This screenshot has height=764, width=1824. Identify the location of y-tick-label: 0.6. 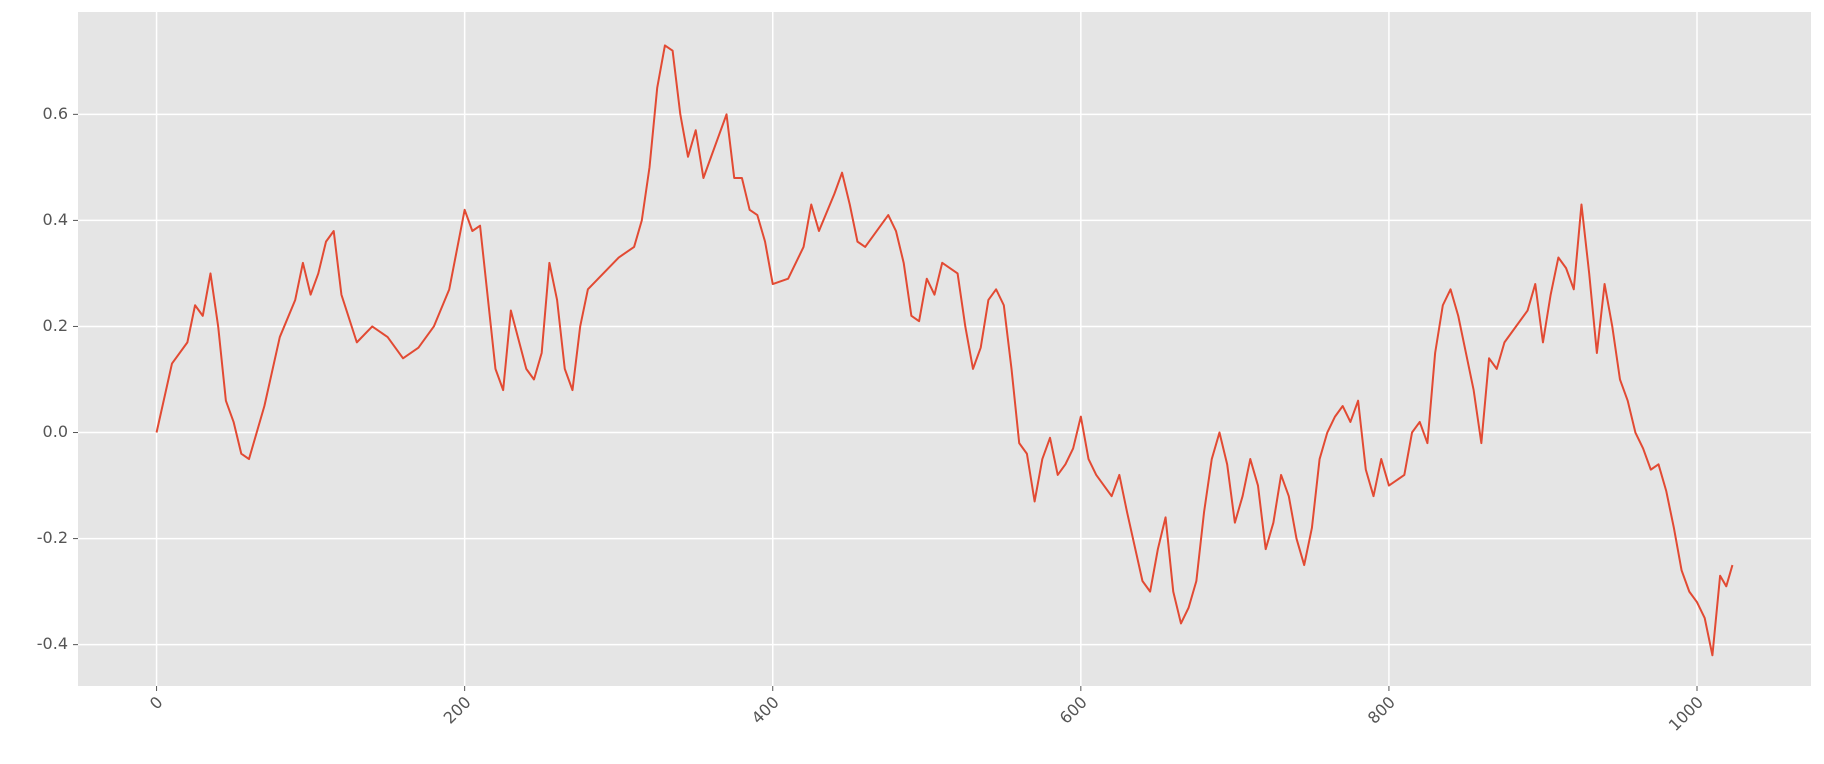
(55, 113).